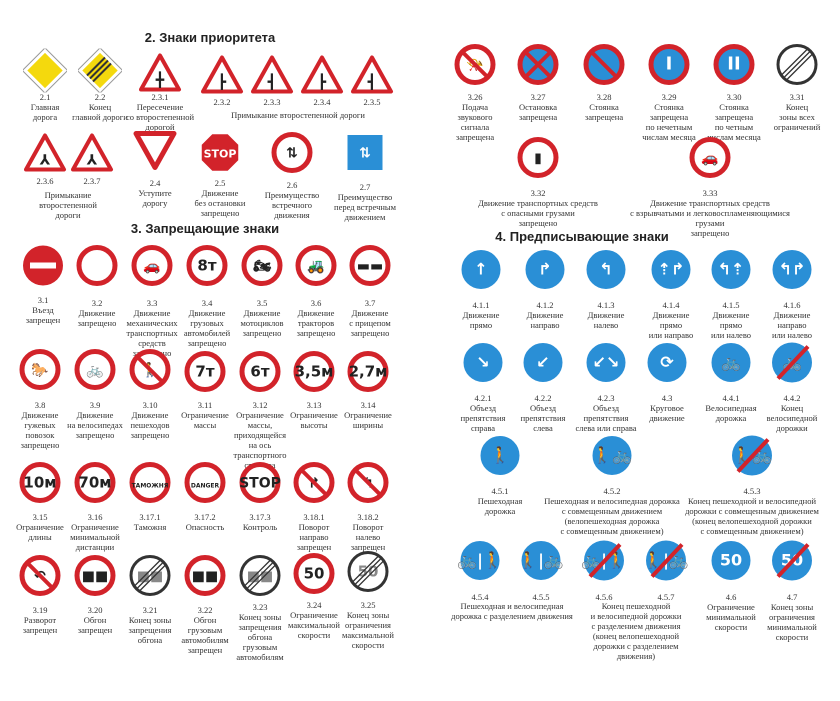  I want to click on sign-code: 3.16, so click(95, 517).